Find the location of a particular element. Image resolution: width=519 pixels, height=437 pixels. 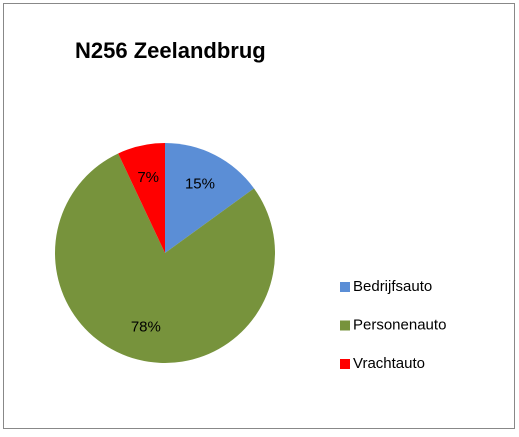

data-label: 15% is located at coordinates (200, 183).